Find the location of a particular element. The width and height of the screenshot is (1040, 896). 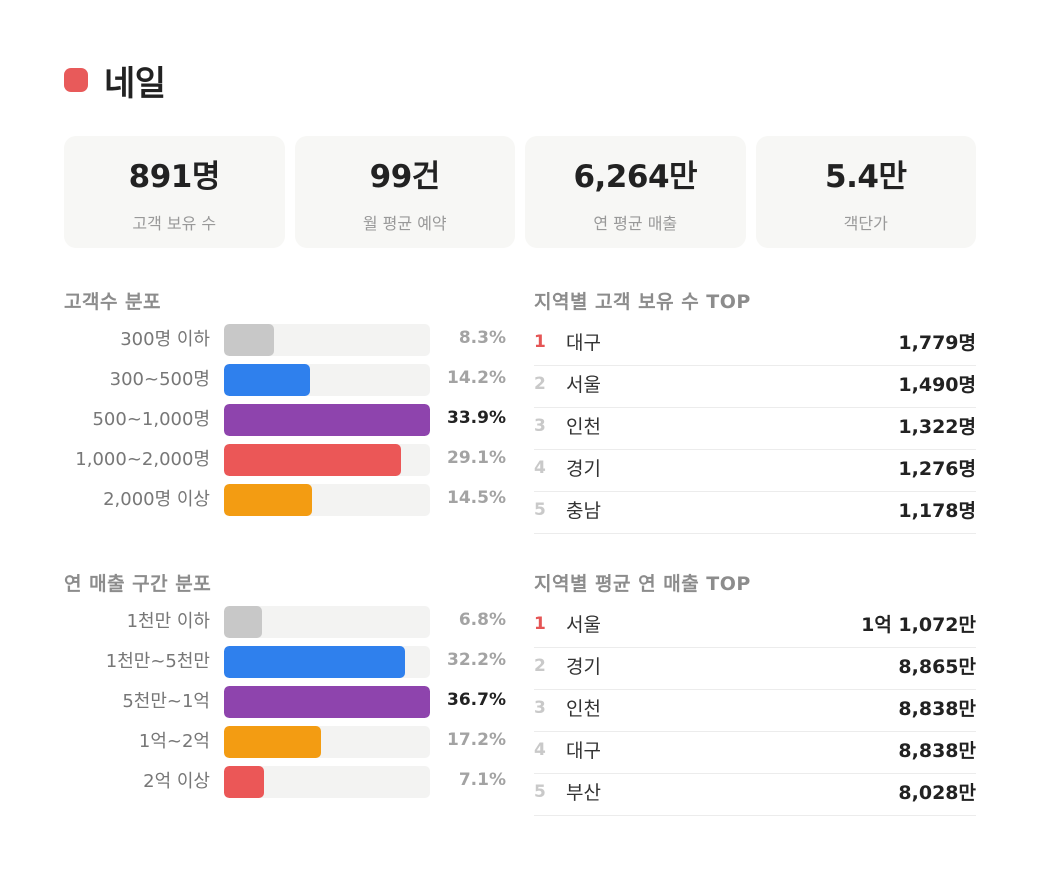

stat-value: 99건 is located at coordinates (405, 176).